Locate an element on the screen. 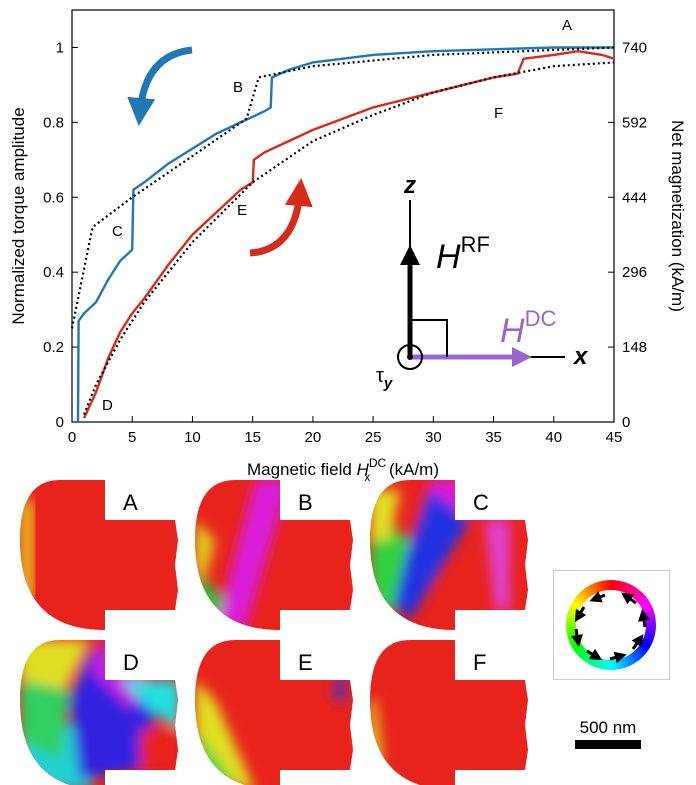 The image size is (696, 785). magnetization-panel: B is located at coordinates (274, 555).